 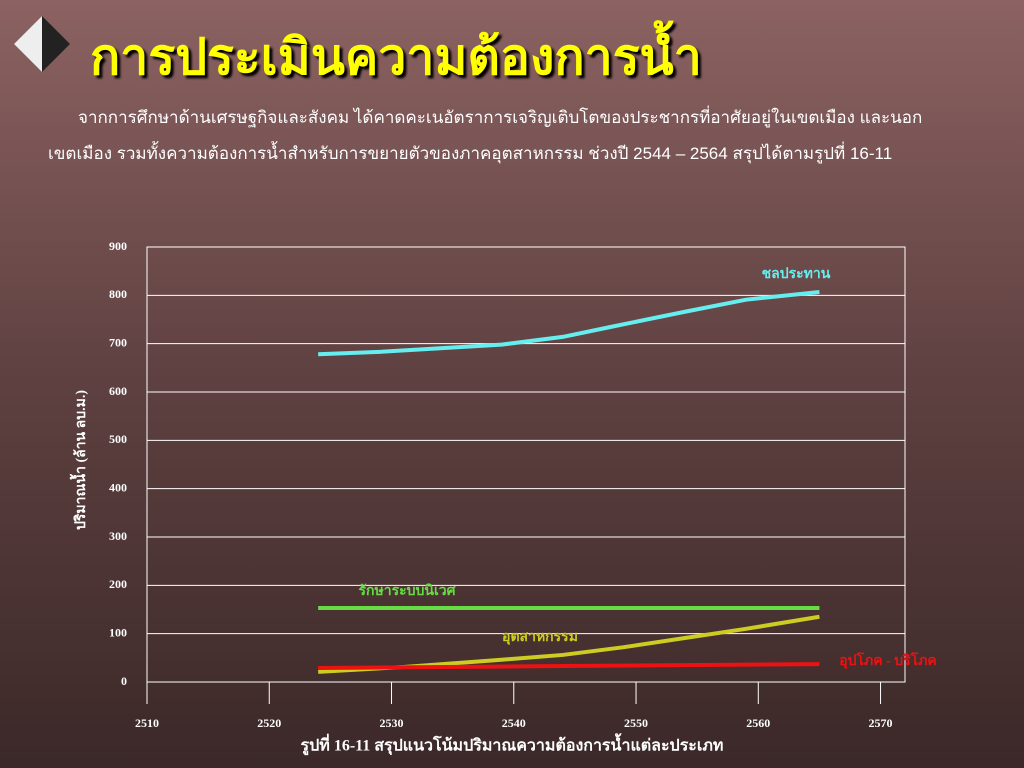 I want to click on y-tick-label: 100, so click(x=118, y=632).